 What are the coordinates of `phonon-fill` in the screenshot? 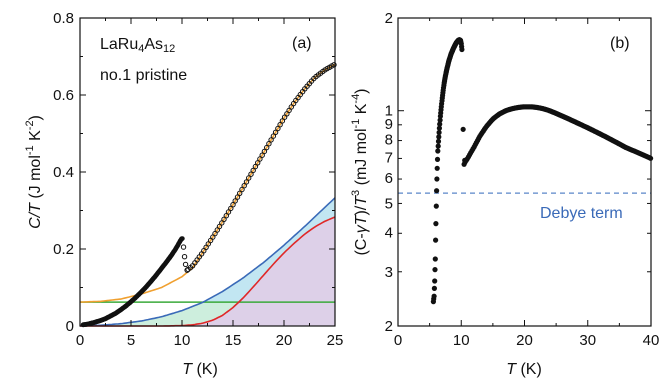 It's located at (207, 271).